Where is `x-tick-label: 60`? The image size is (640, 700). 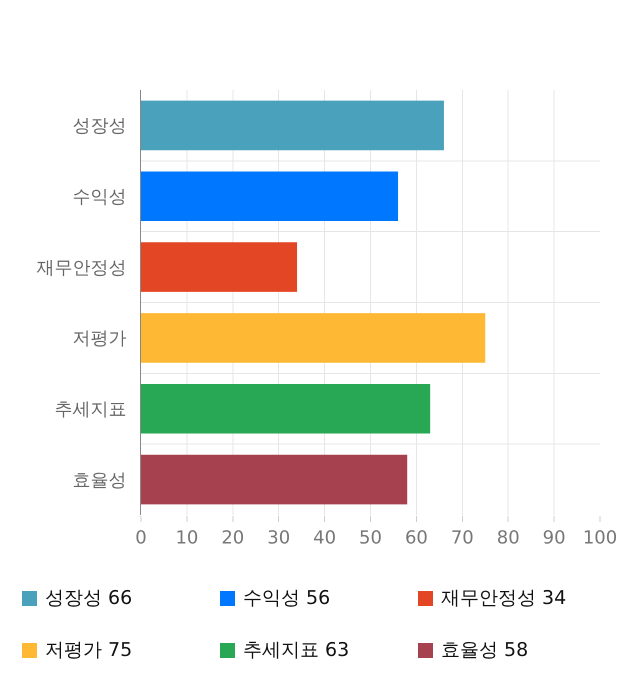 x-tick-label: 60 is located at coordinates (416, 538).